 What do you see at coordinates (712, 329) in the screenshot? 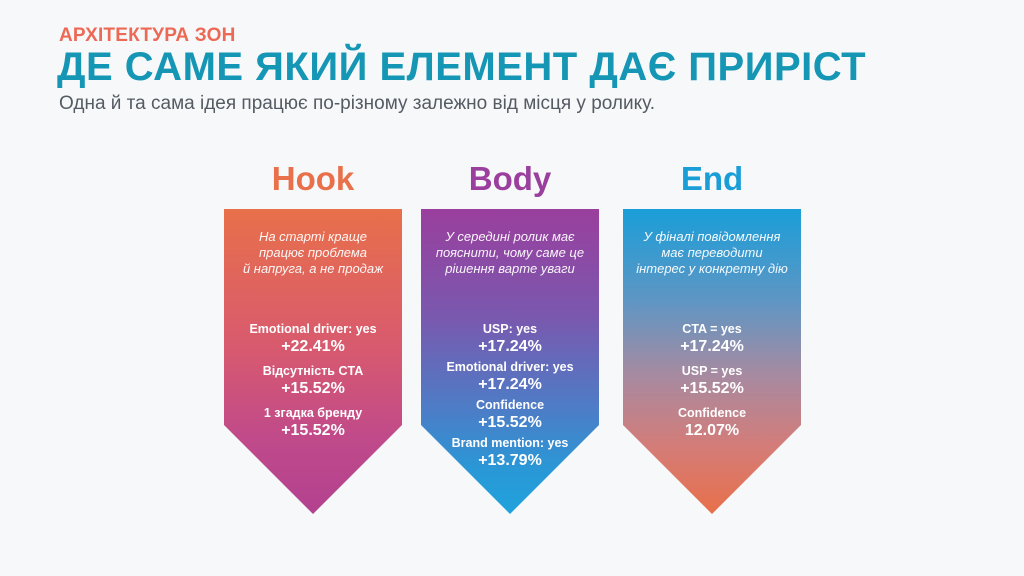
I see `metric-label: CTA = yes` at bounding box center [712, 329].